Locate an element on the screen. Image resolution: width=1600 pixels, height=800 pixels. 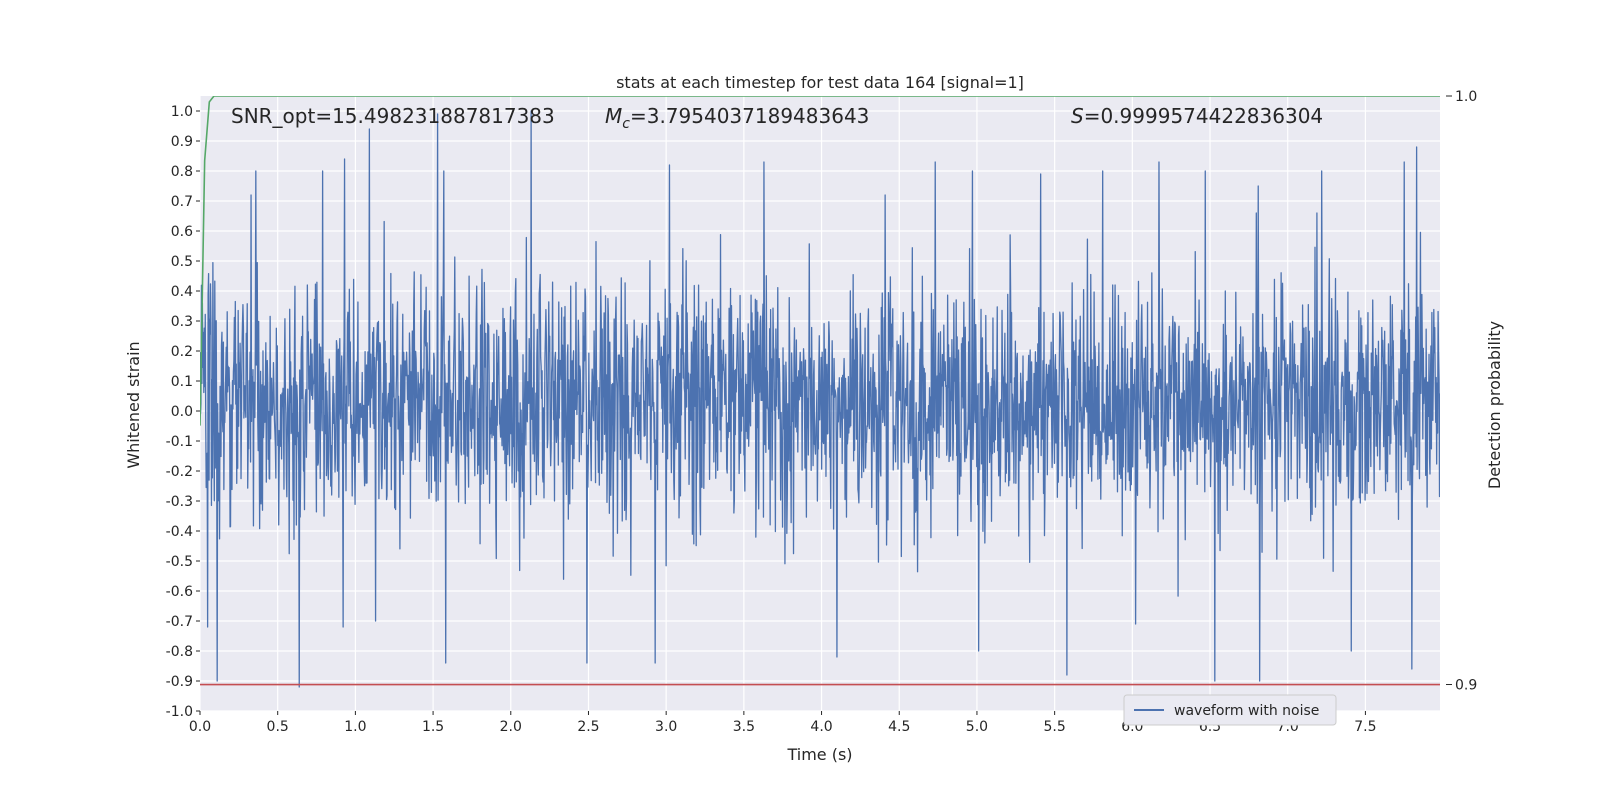
y-tick-label: 0.1 is located at coordinates (182, 382).